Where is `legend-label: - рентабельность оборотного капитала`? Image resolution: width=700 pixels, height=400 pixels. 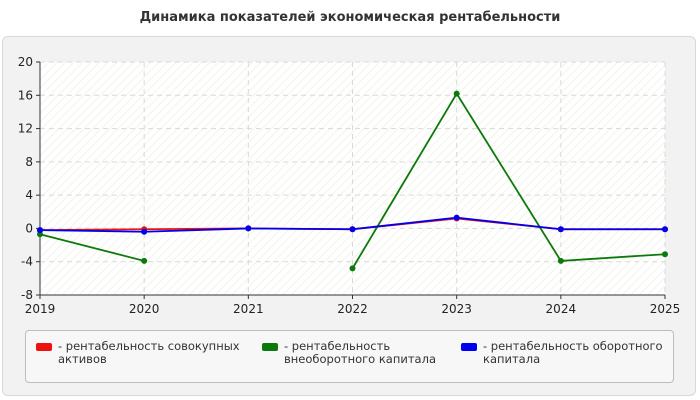
legend-label: - рентабельность оборотного капитала is located at coordinates (573, 353).